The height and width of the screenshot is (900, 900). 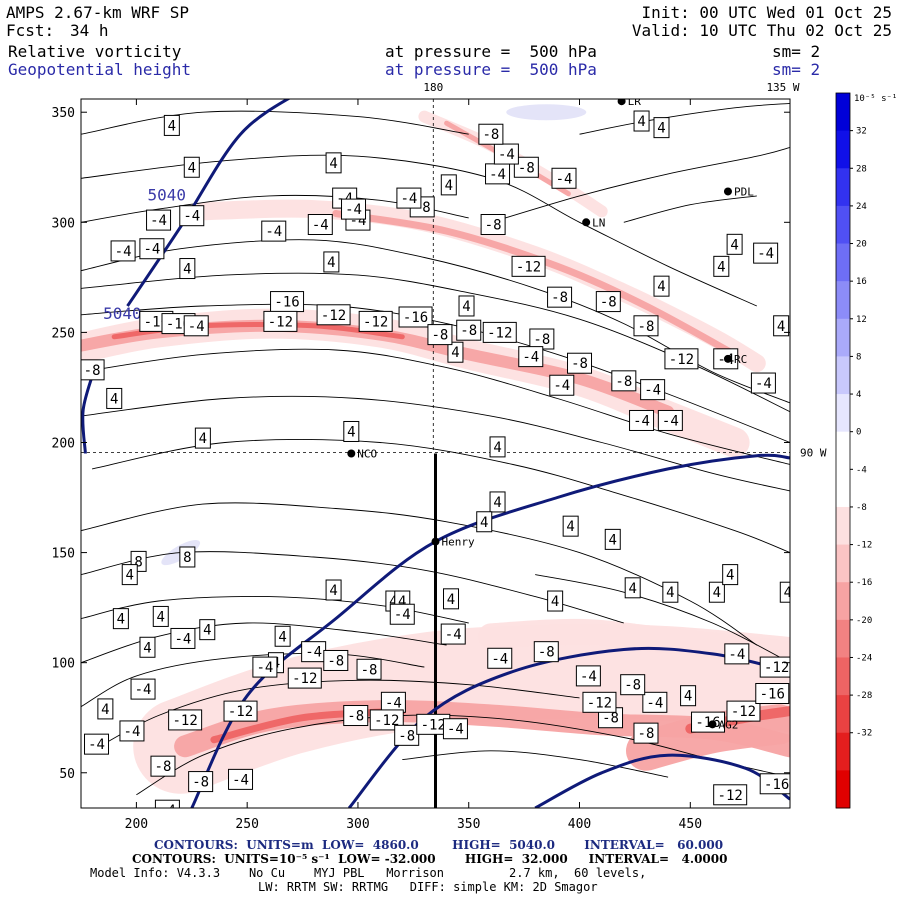 I want to click on station-label: PDL, so click(x=744, y=191).